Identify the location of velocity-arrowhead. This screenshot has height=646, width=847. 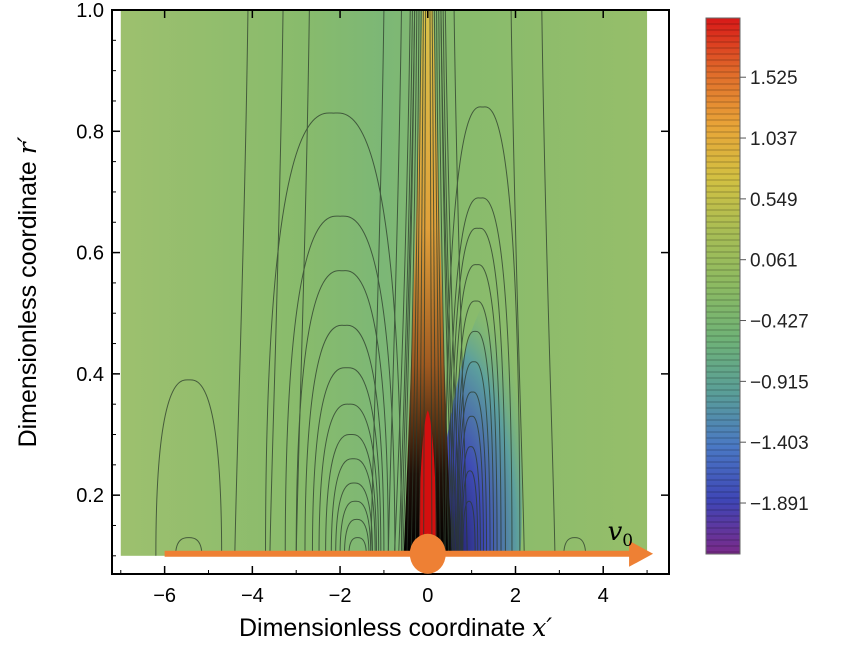
(641, 553).